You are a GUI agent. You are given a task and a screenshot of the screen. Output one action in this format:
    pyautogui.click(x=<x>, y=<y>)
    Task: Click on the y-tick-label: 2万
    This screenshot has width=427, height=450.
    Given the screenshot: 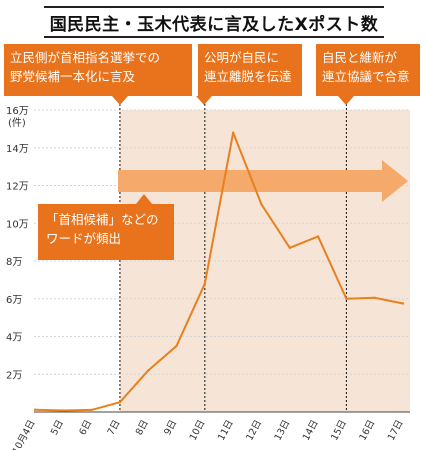 What is the action you would take?
    pyautogui.click(x=14, y=375)
    